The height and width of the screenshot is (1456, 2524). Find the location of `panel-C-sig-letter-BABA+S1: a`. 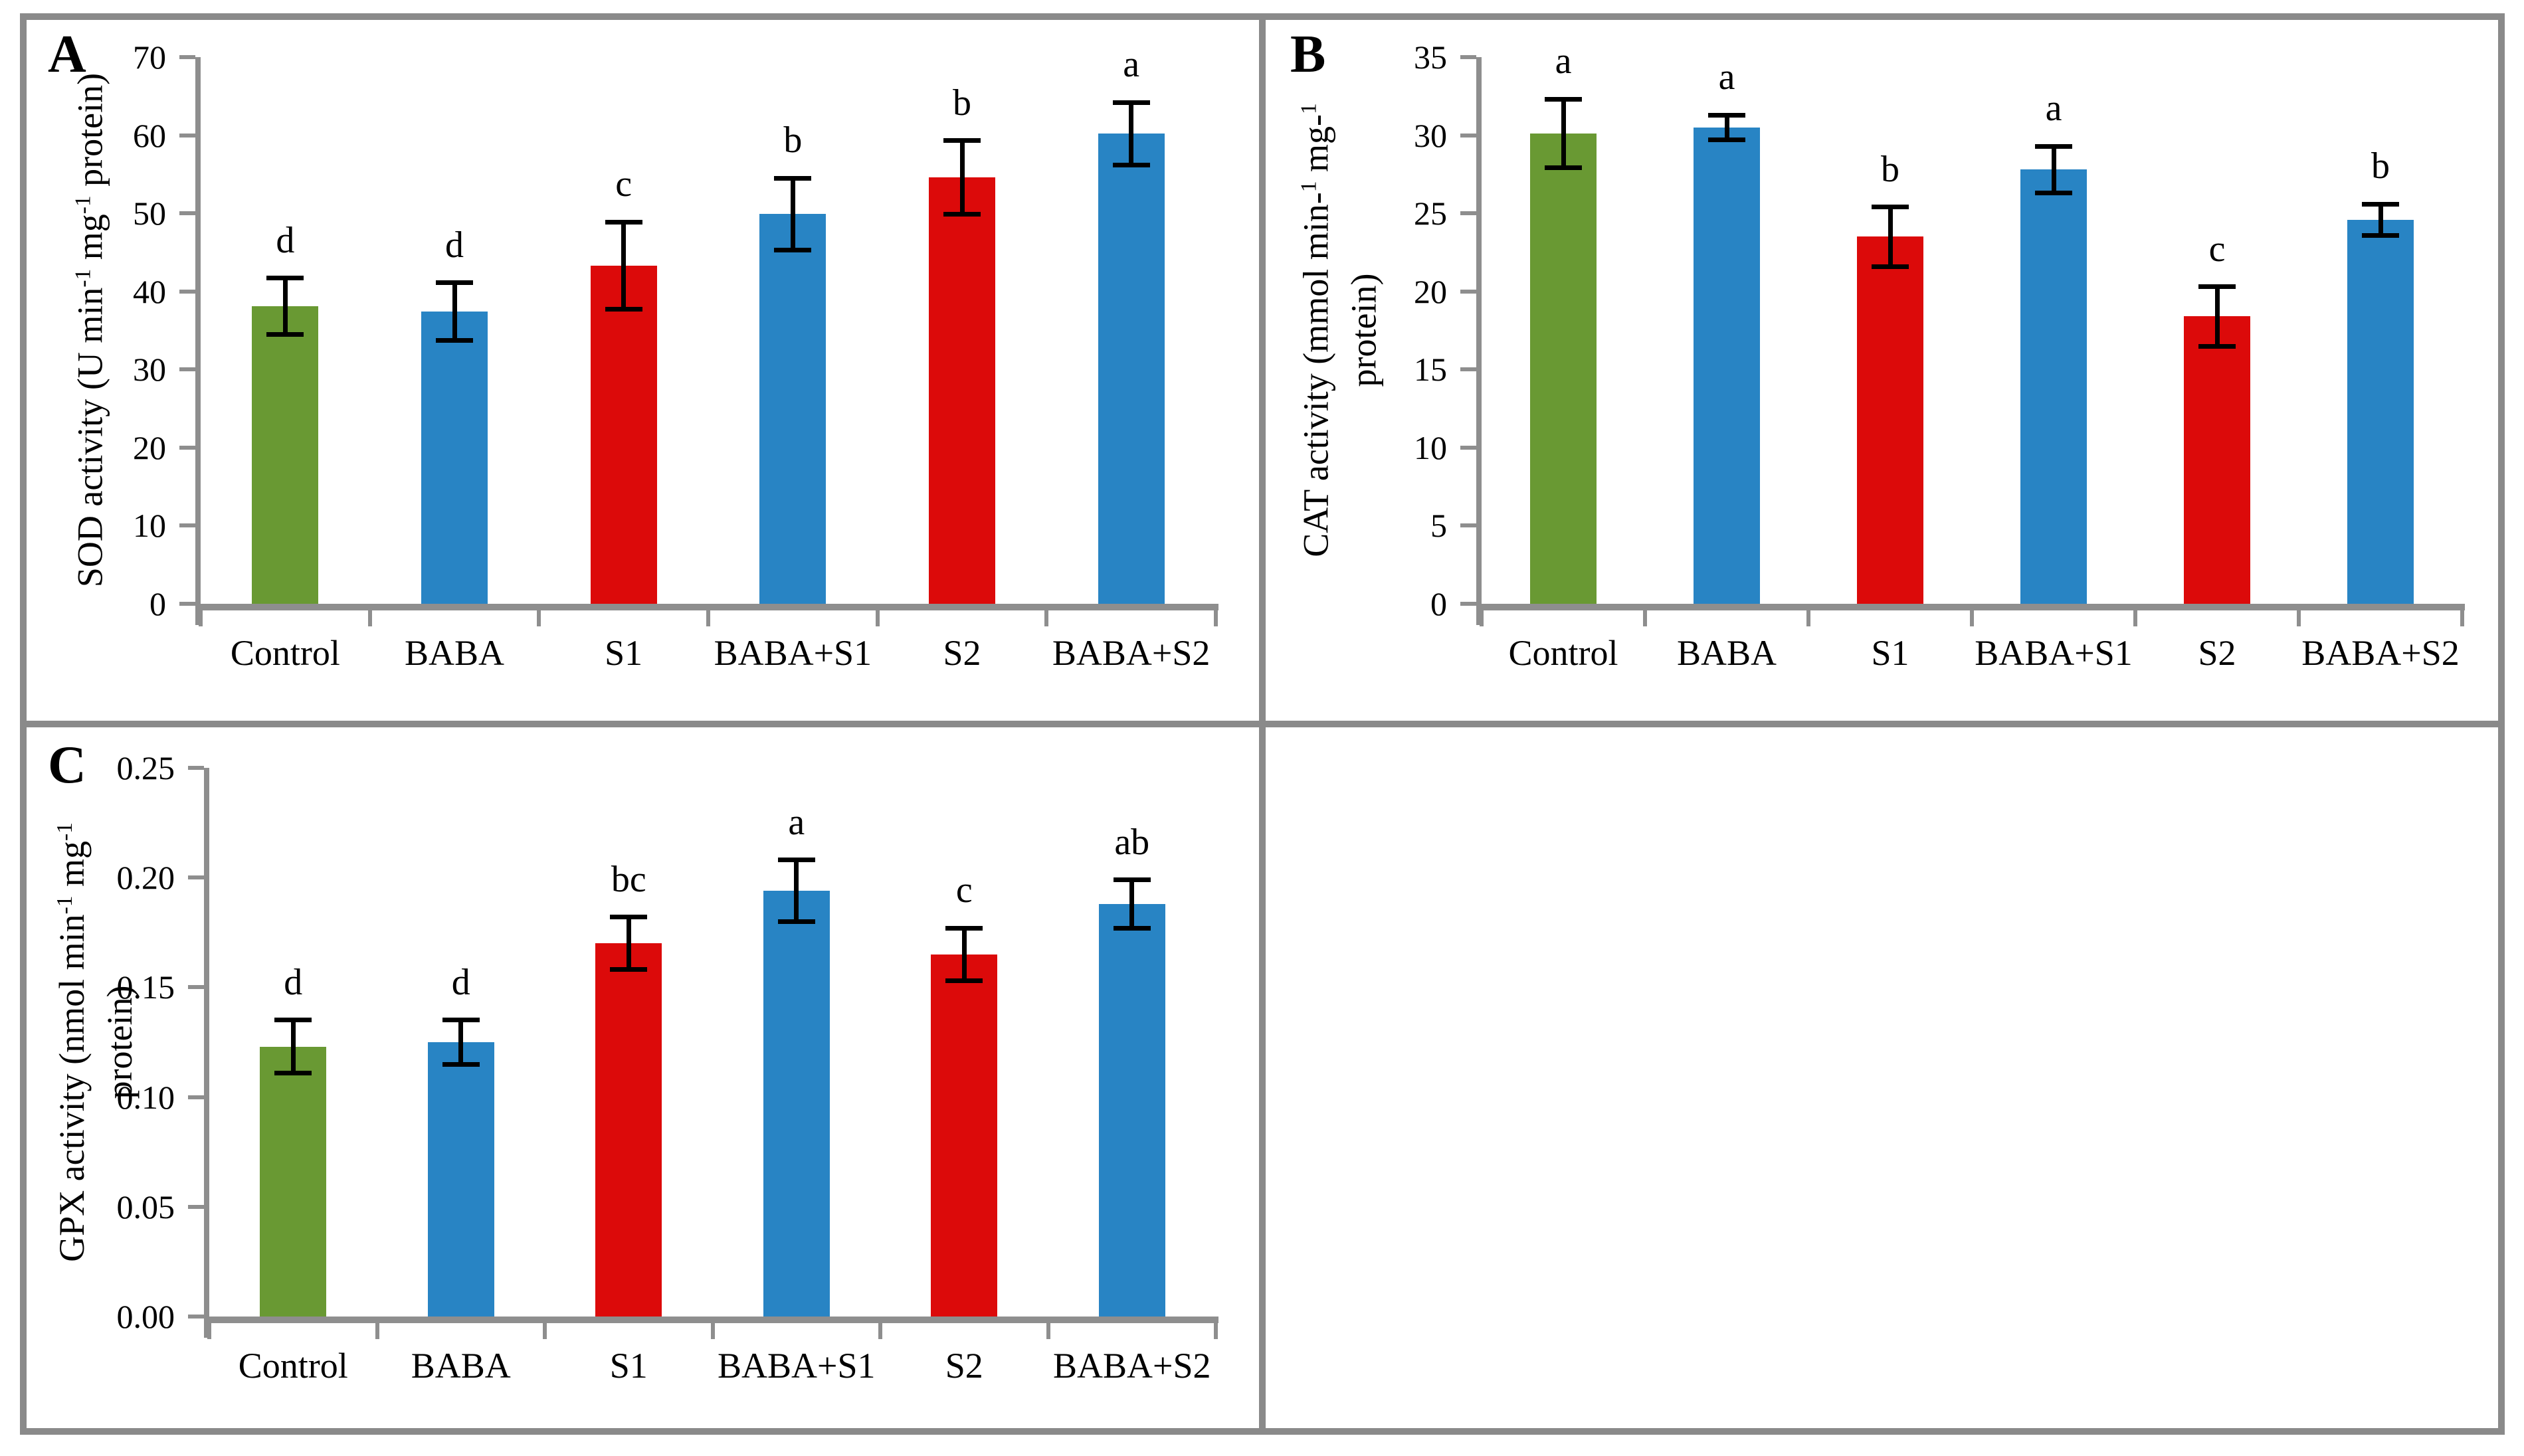

panel-C-sig-letter-BABA+S1: a is located at coordinates (797, 822).